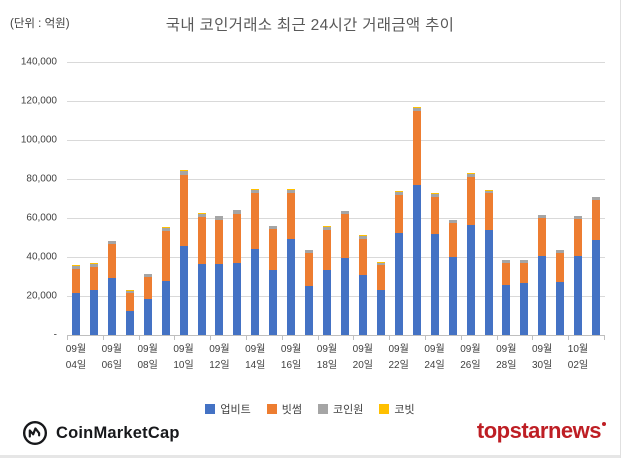 Image resolution: width=621 pixels, height=458 pixels. What do you see at coordinates (40, 24) in the screenshot?
I see `unit-label: (단위 : 억원)` at bounding box center [40, 24].